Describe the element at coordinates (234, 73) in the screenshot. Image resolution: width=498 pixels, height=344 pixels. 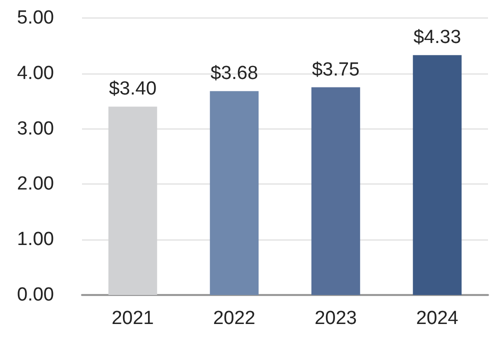
I see `data-label: $3.68` at that location.